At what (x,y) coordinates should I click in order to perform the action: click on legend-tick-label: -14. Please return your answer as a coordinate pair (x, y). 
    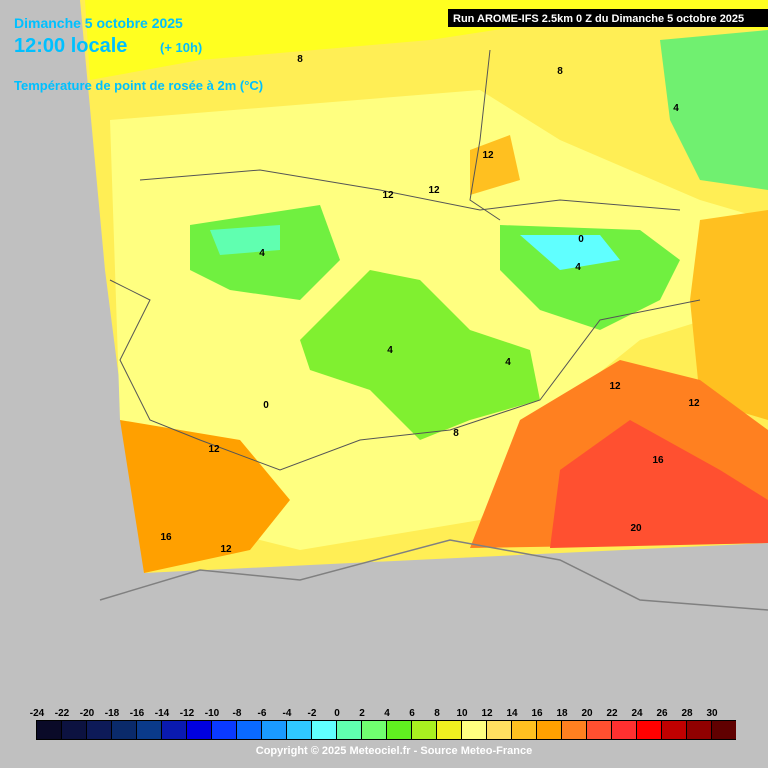
    Looking at the image, I should click on (162, 713).